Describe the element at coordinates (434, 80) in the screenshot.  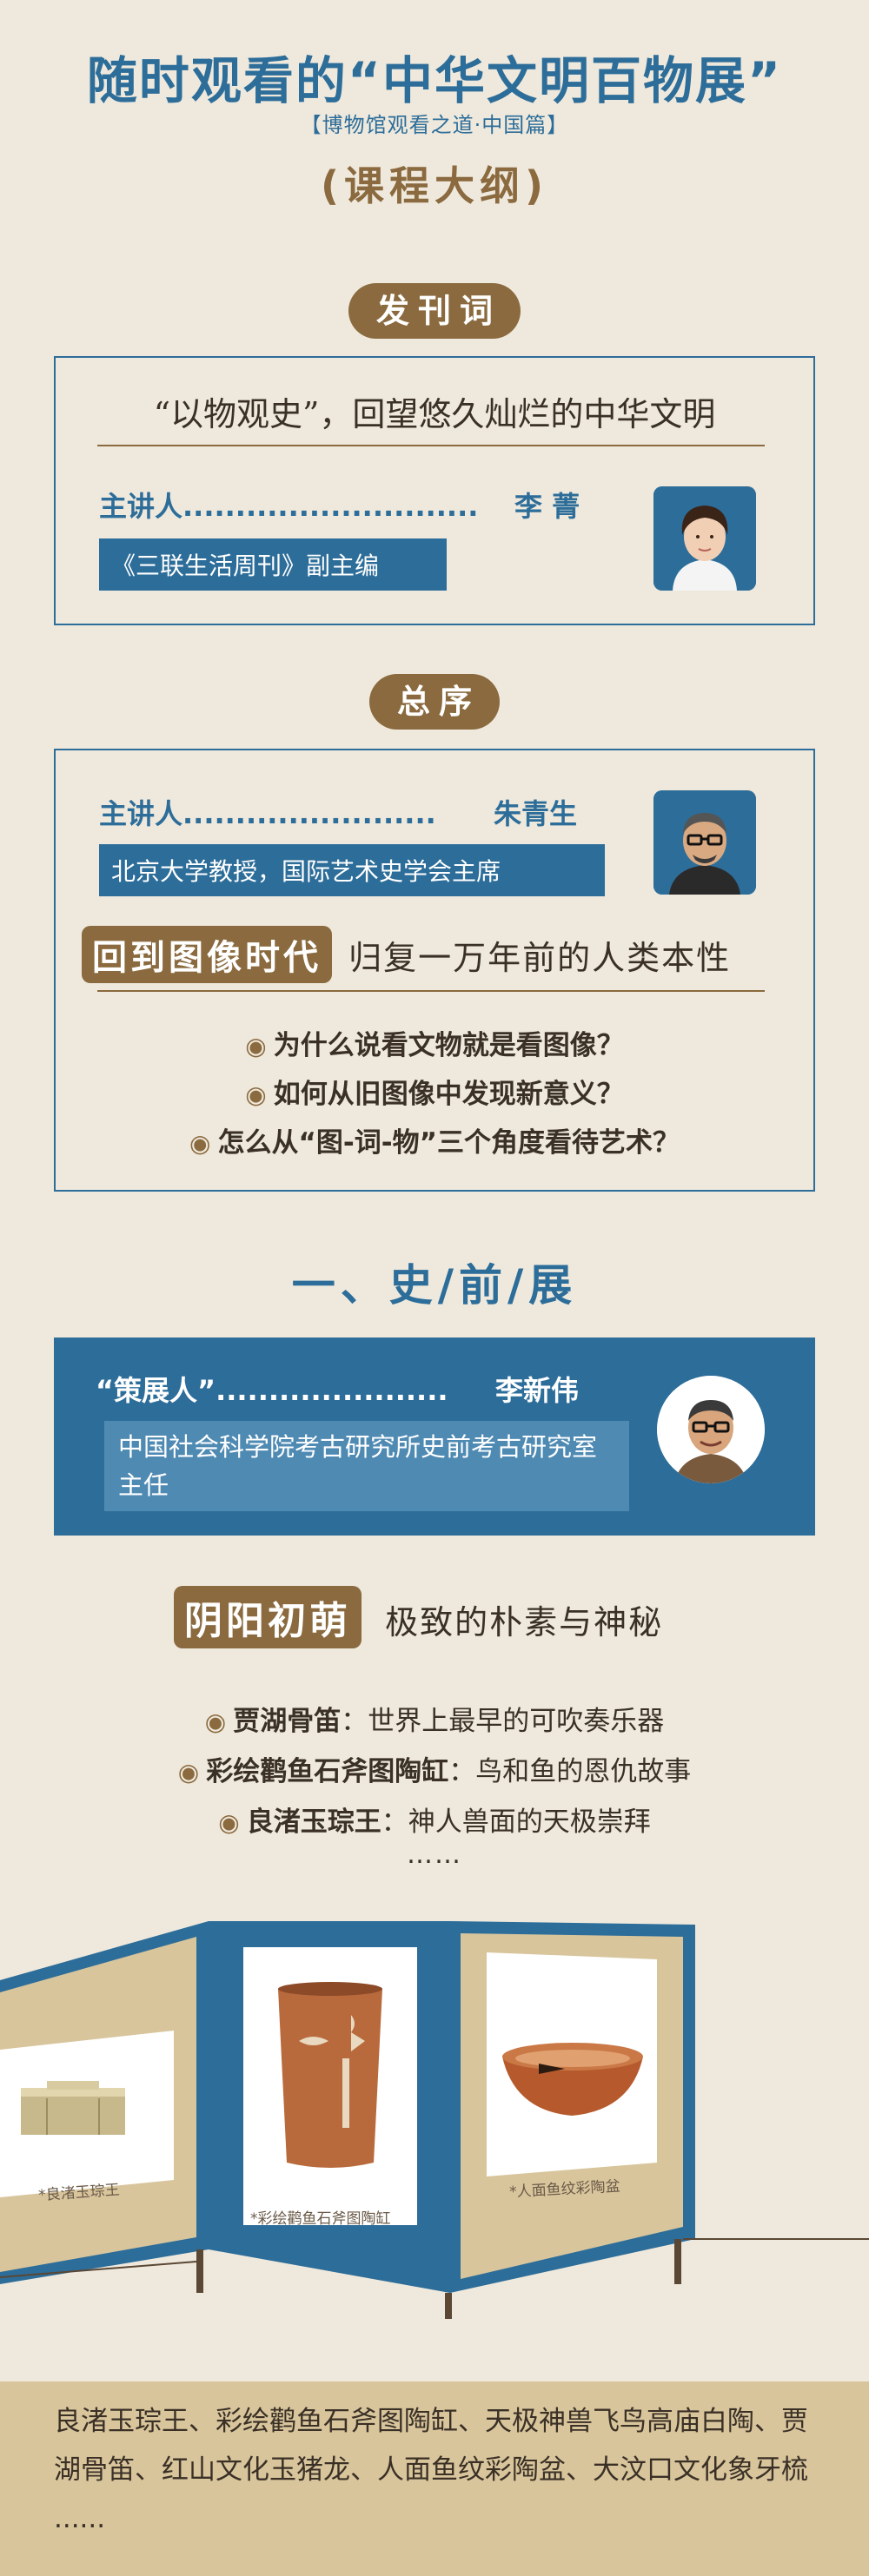
I see `page-title: 随时观看的“中华文明百物展”` at that location.